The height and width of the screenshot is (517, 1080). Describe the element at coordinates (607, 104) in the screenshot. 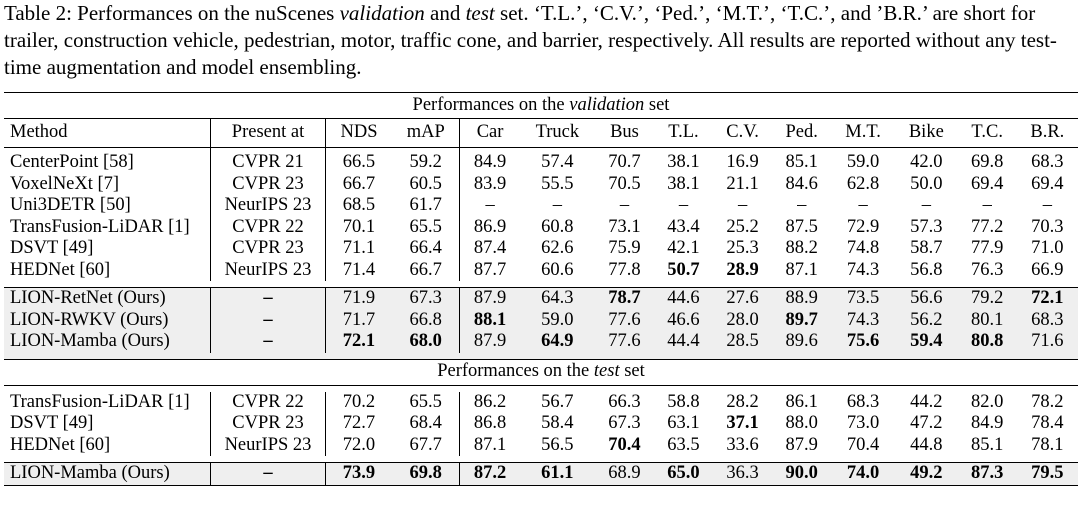

I see `validation-section-title-italic: validation` at that location.